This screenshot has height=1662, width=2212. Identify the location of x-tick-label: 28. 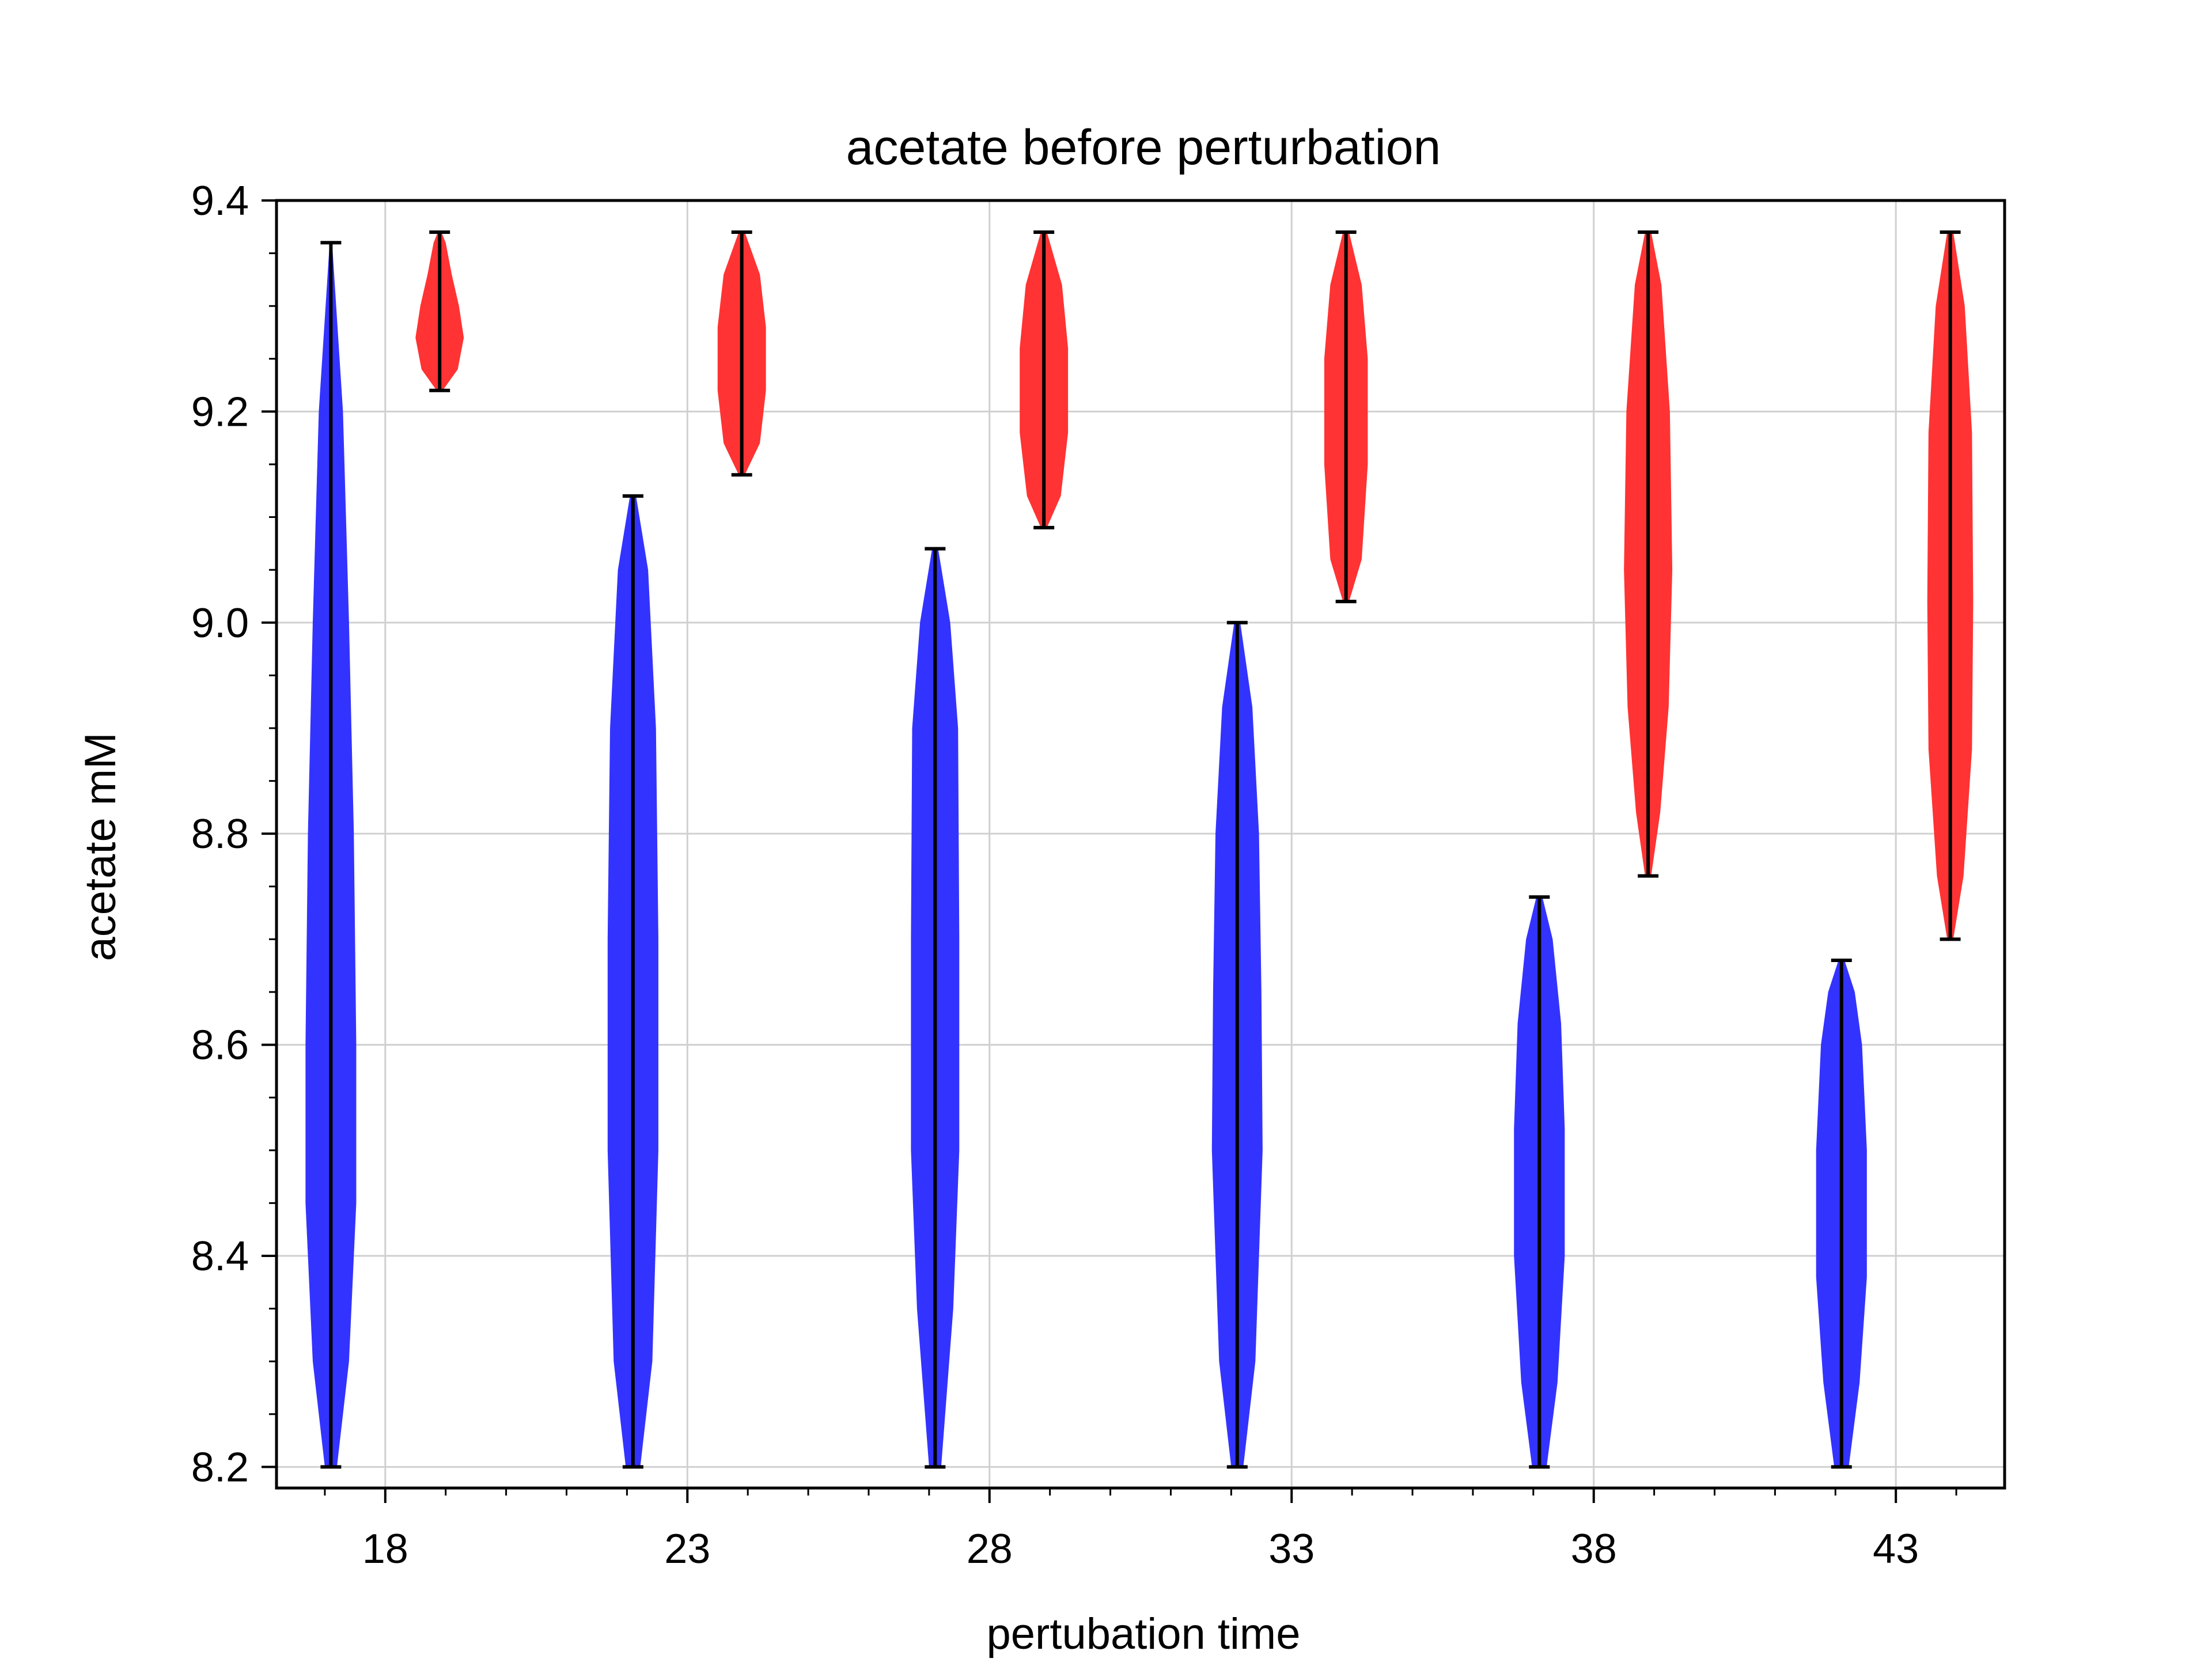
(990, 1549).